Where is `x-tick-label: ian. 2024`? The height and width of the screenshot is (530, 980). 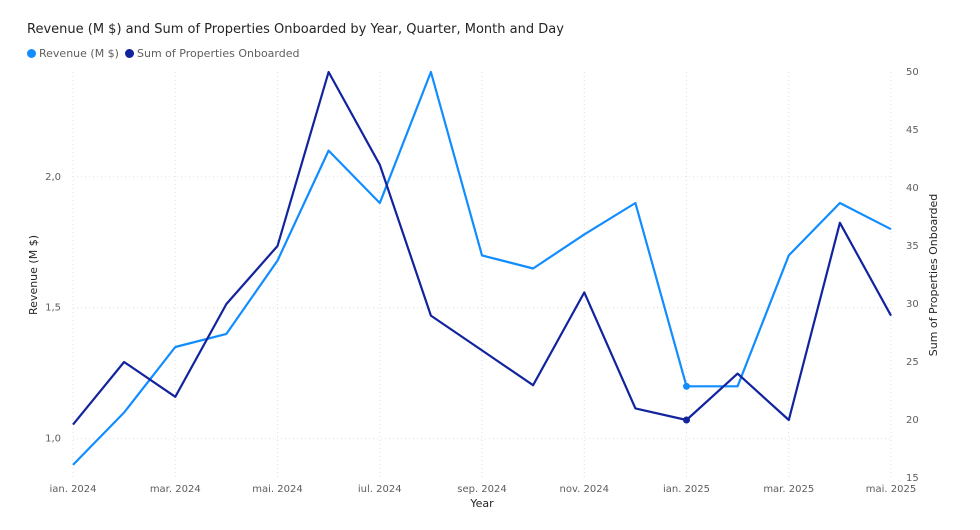 x-tick-label: ian. 2024 is located at coordinates (72, 489).